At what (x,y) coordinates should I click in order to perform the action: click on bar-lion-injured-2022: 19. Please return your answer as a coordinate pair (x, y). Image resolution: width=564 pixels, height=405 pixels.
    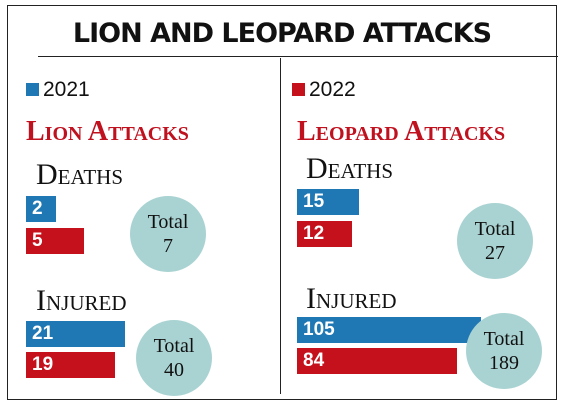
    Looking at the image, I should click on (71, 365).